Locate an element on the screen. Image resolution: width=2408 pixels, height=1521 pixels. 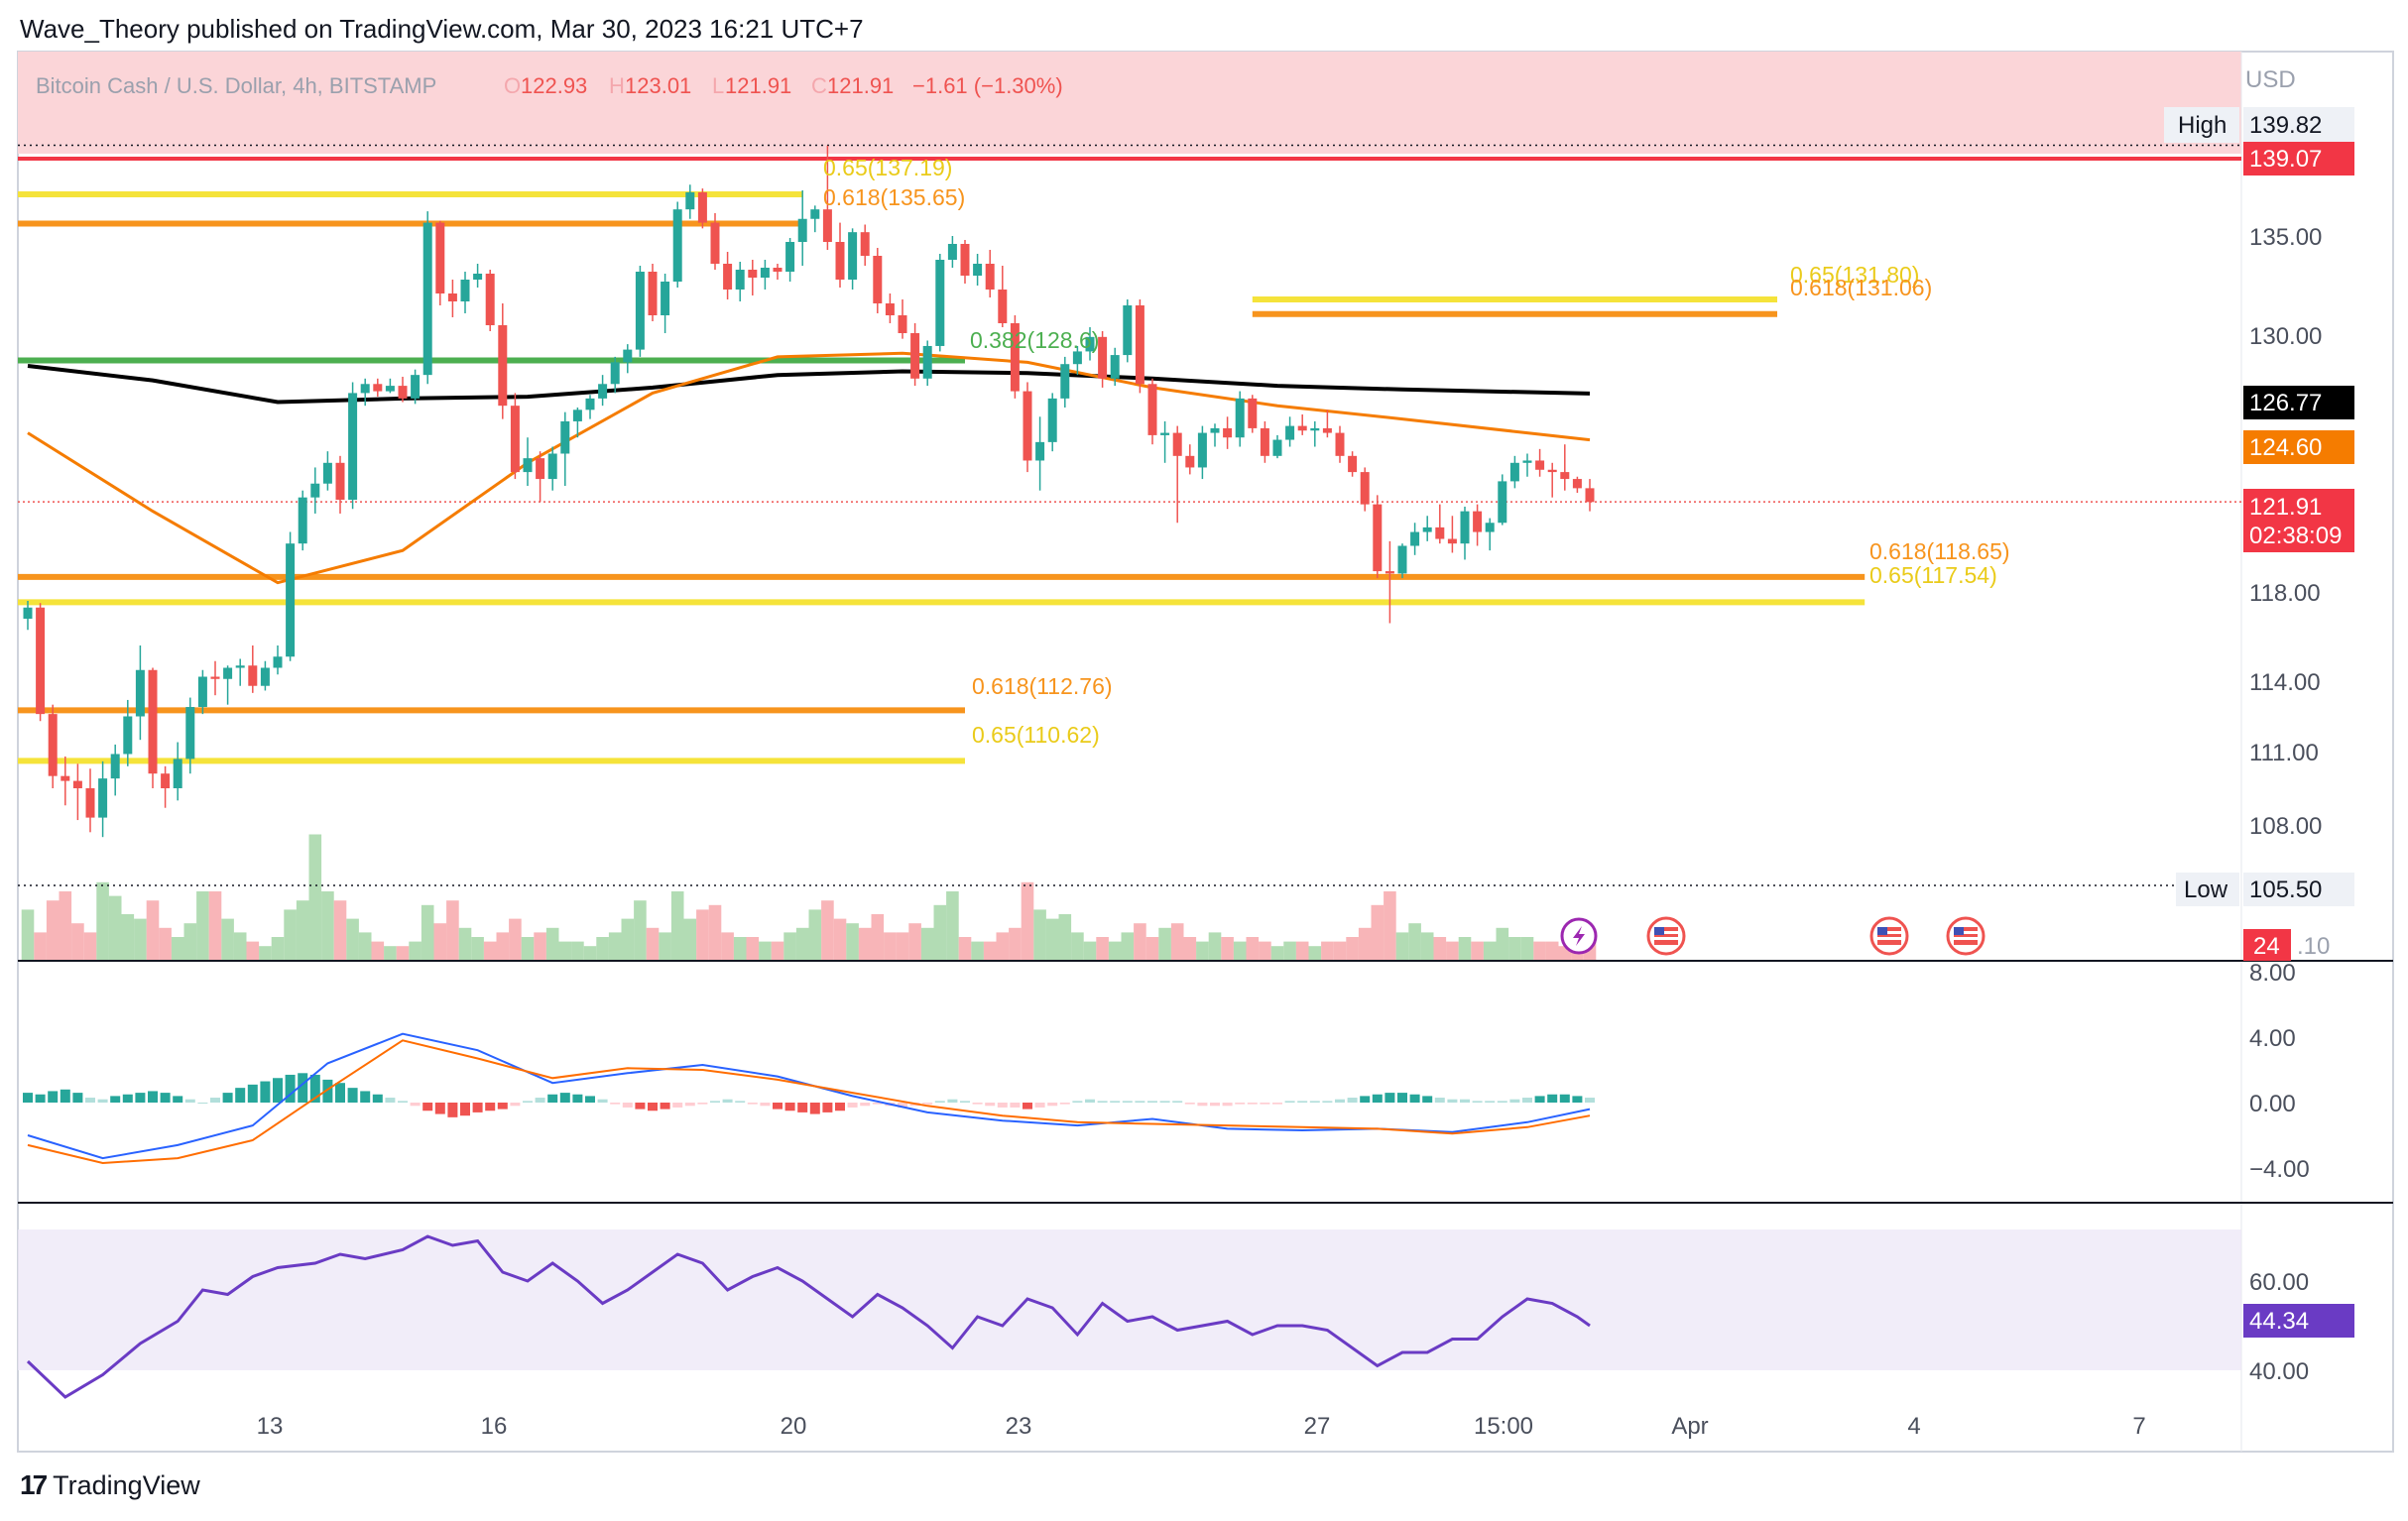
change-value: −1.61 (−1.30%) is located at coordinates (988, 85).